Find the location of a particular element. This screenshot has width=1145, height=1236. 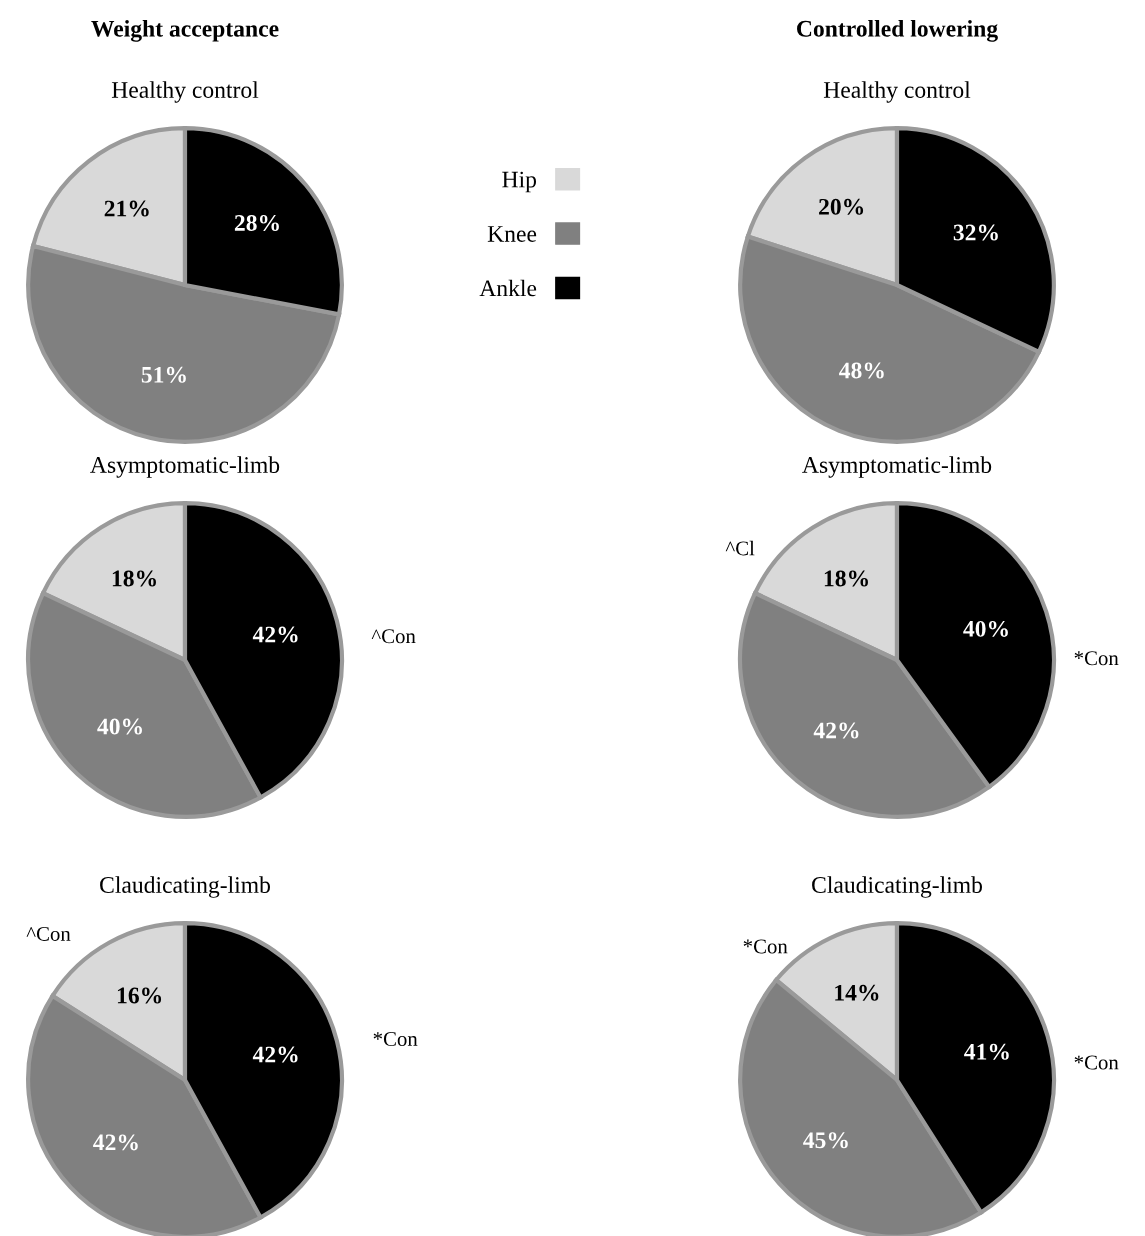

legend-label: Ankle is located at coordinates (508, 288).